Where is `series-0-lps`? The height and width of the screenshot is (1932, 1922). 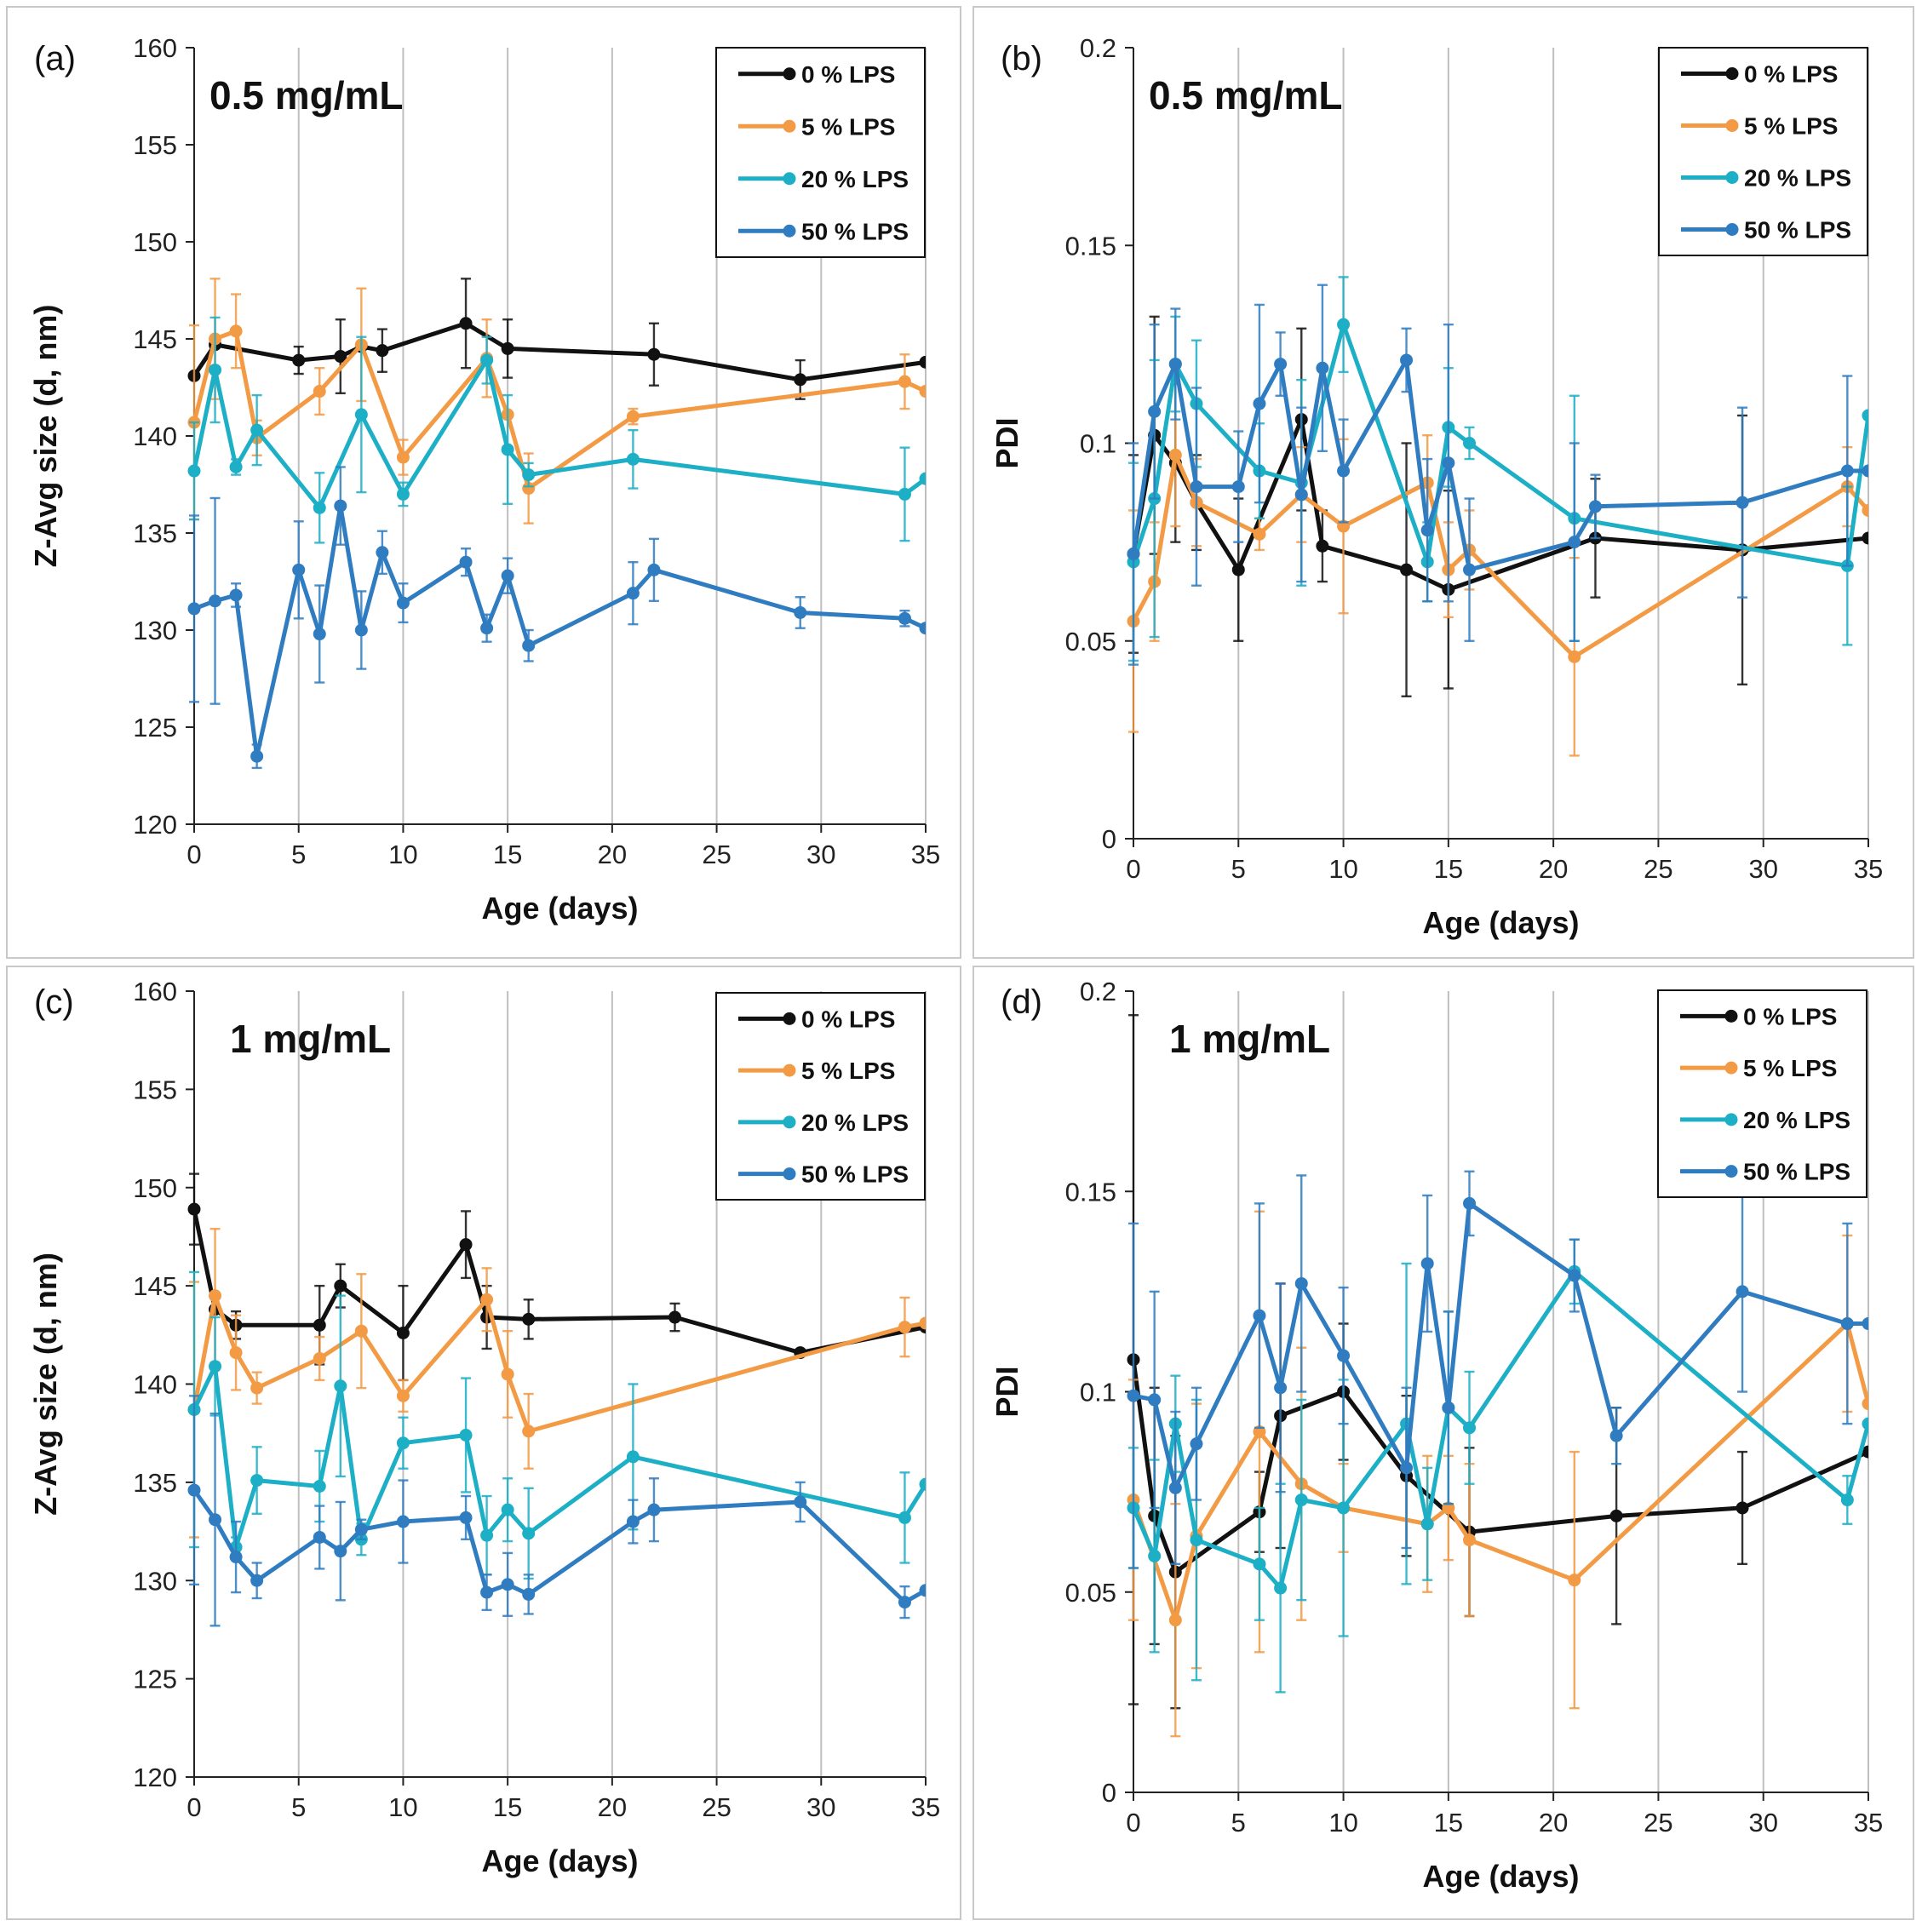 series-0-lps is located at coordinates (556, 1277).